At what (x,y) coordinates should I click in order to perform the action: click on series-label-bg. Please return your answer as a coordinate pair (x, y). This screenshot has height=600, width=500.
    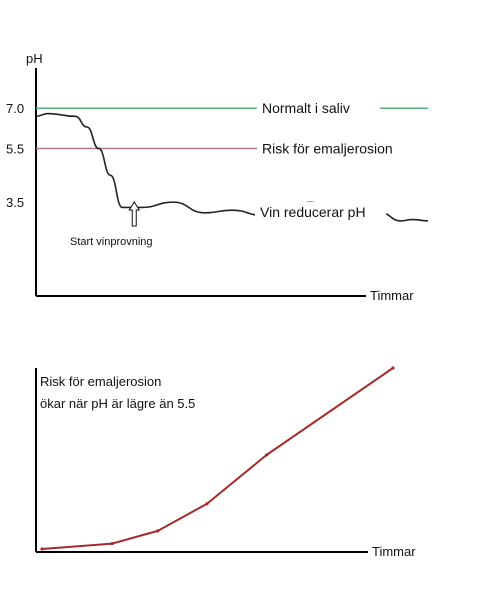
    Looking at the image, I should click on (321, 211).